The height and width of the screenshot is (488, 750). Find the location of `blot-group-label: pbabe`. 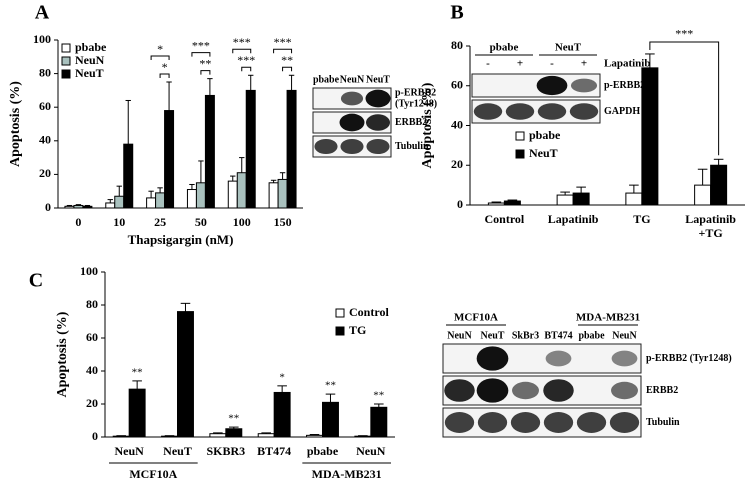

blot-group-label: pbabe is located at coordinates (504, 48).